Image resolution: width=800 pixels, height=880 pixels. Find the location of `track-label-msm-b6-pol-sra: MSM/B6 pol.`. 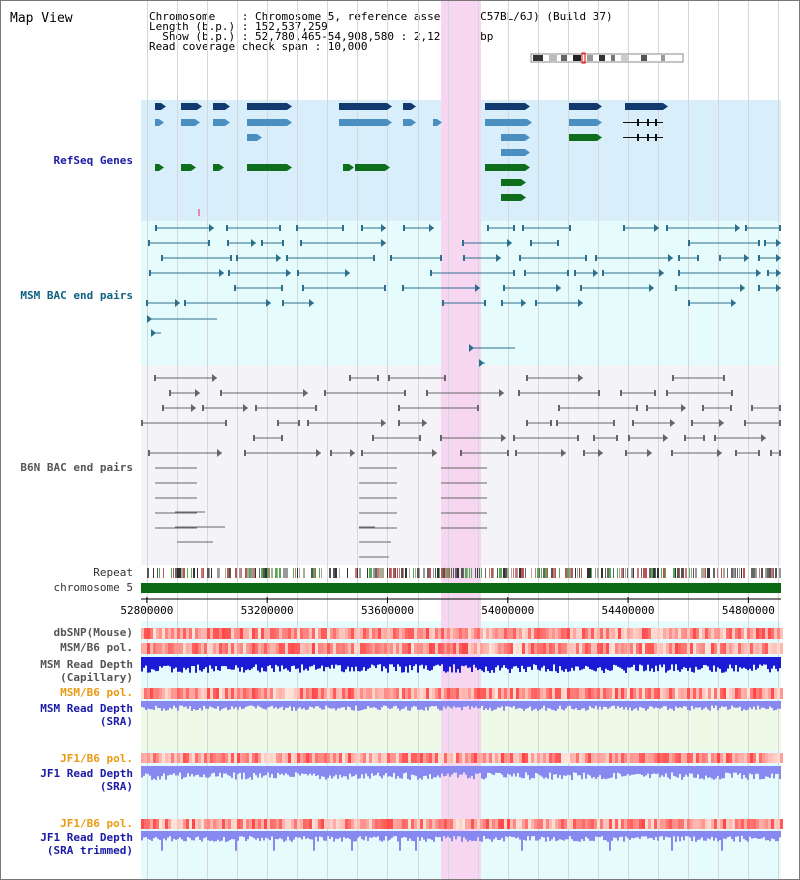

track-label-msm-b6-pol-sra: MSM/B6 pol. is located at coordinates (96, 692).